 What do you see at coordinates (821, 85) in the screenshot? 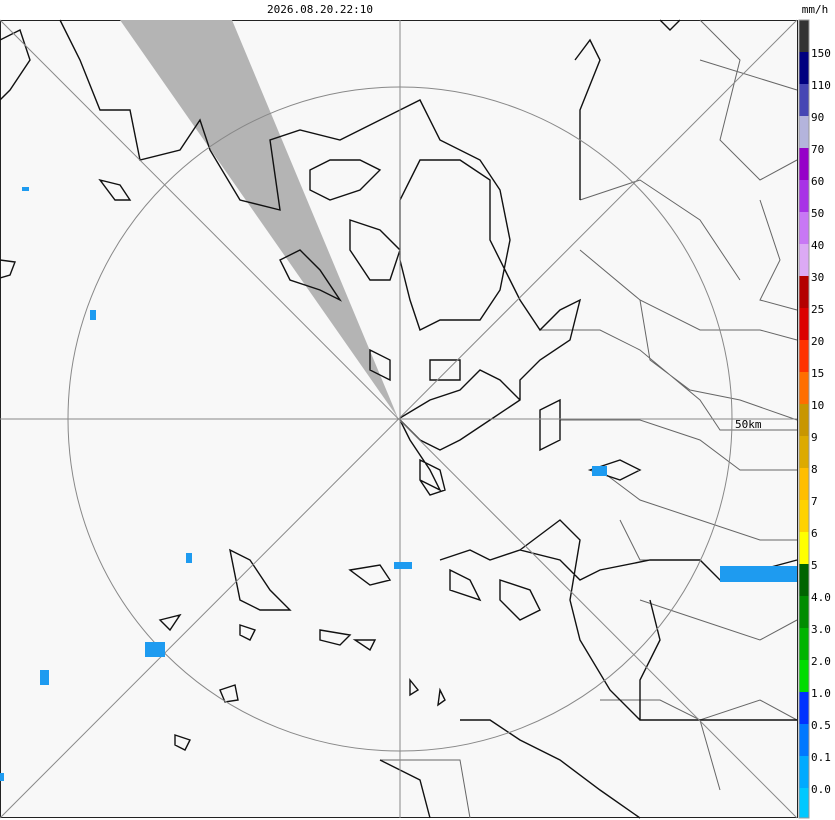
I see `legend-label: 110` at bounding box center [821, 85].